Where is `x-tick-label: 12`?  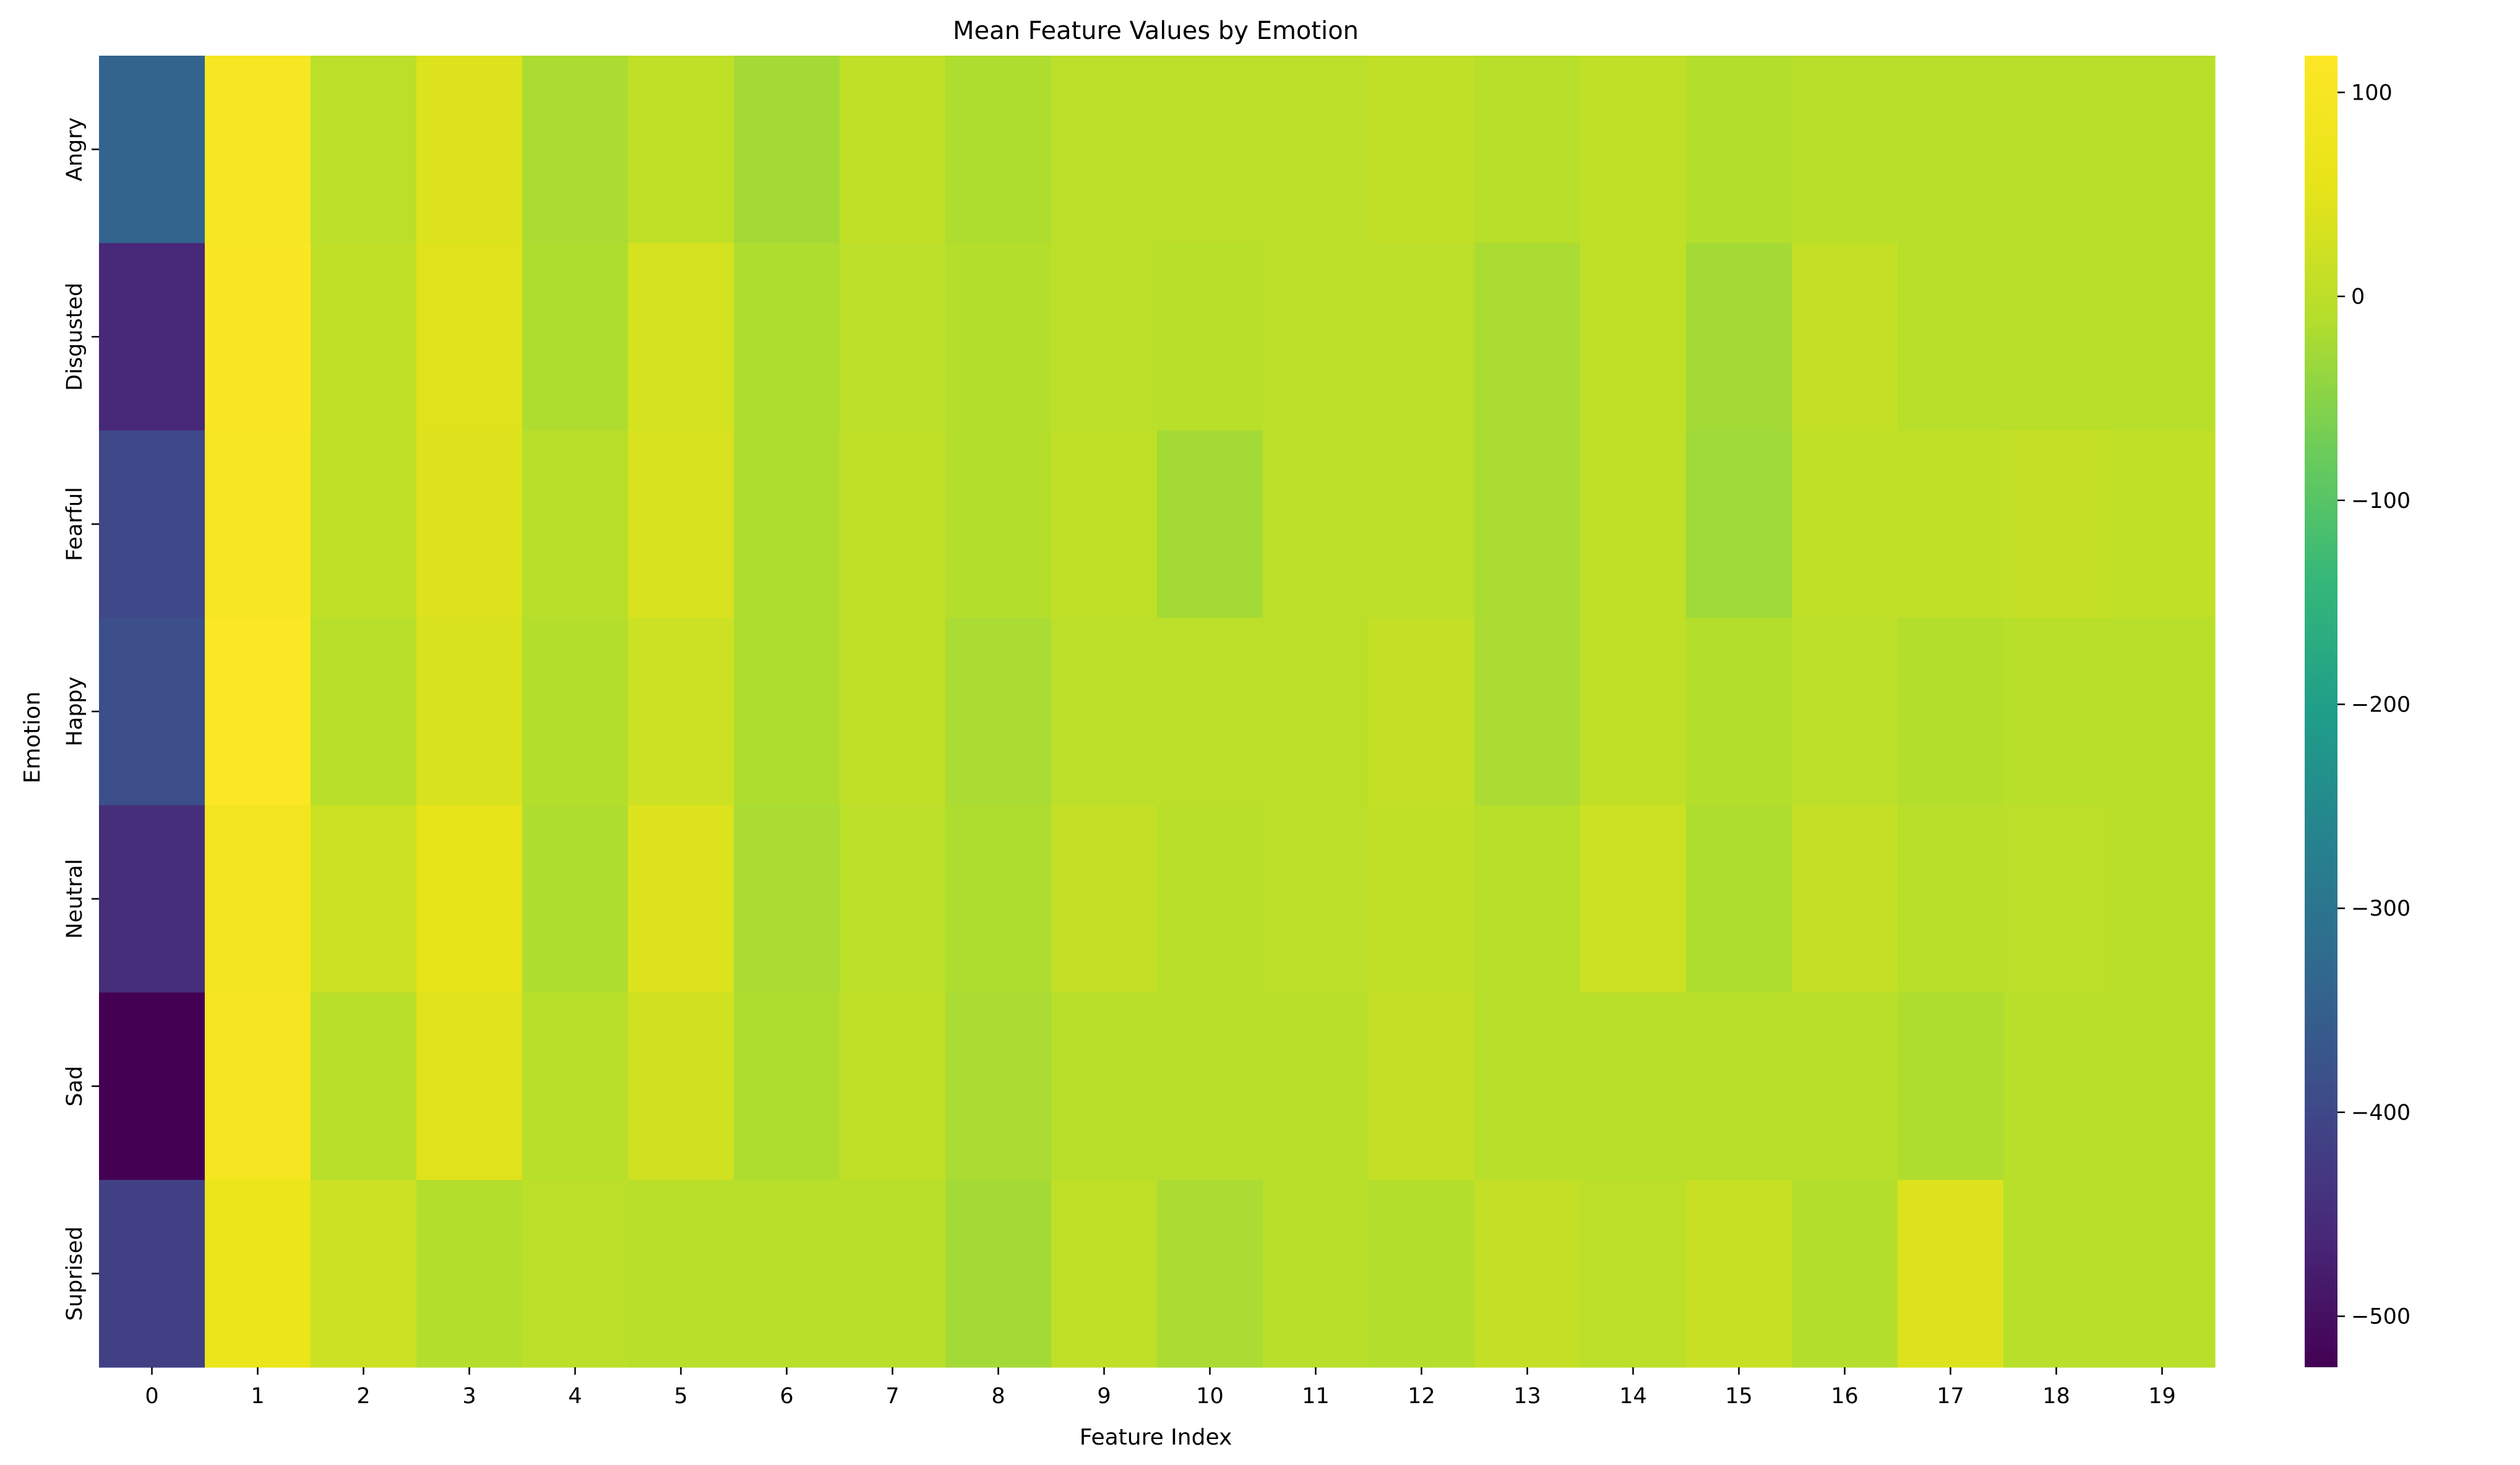
x-tick-label: 12 is located at coordinates (1421, 1396).